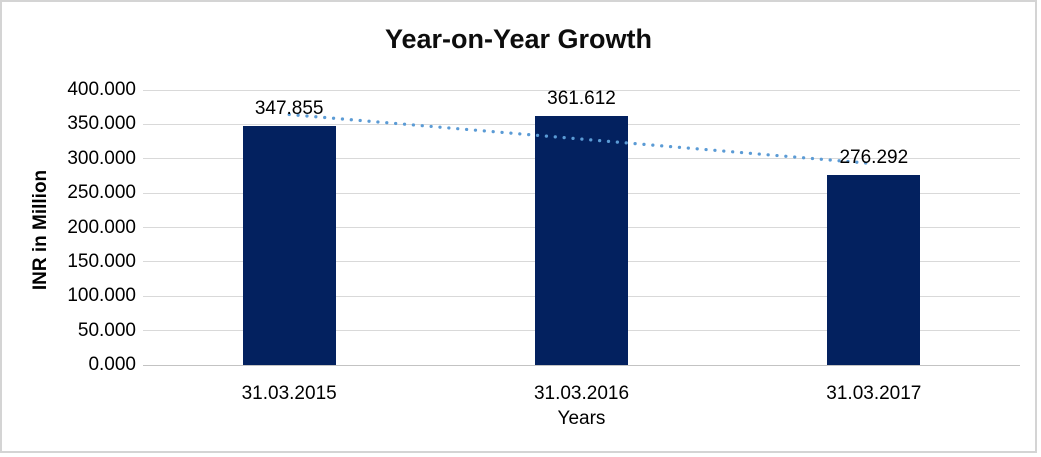 Image resolution: width=1041 pixels, height=457 pixels. What do you see at coordinates (874, 270) in the screenshot?
I see `chart-bar-31-03-2017` at bounding box center [874, 270].